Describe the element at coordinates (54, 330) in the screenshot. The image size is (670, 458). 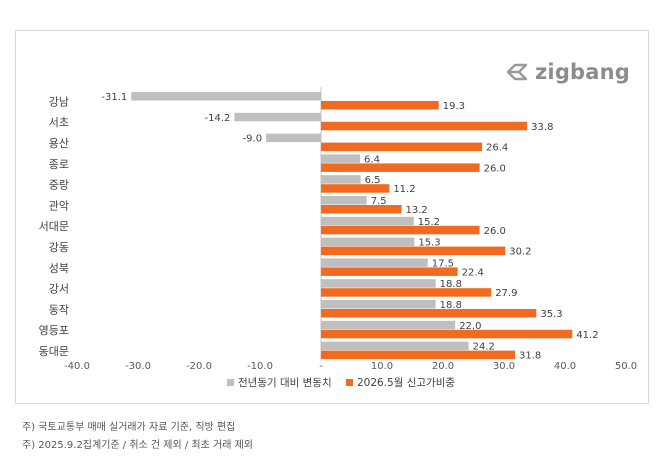
I see `category-label: 영등포` at that location.